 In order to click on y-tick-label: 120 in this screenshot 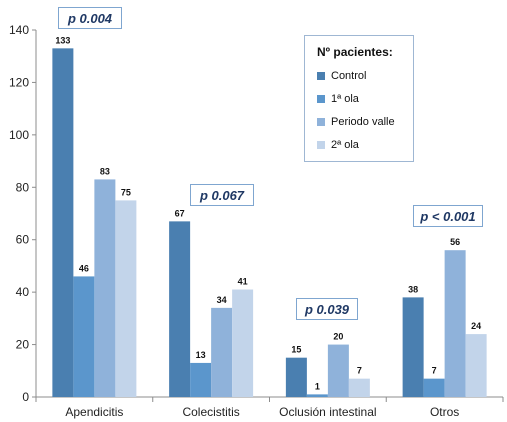, I will do `click(19, 82)`.